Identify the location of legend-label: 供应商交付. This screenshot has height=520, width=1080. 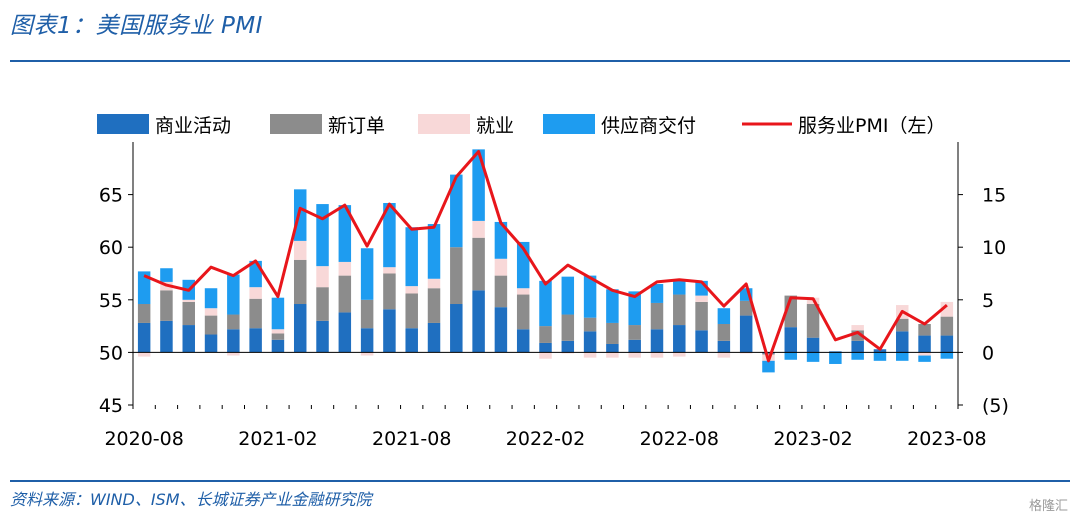
(648, 126).